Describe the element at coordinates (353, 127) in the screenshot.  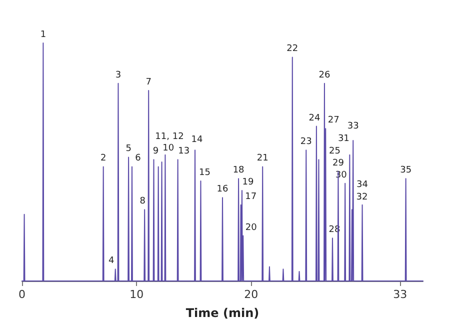
I see `annotation: 33` at that location.